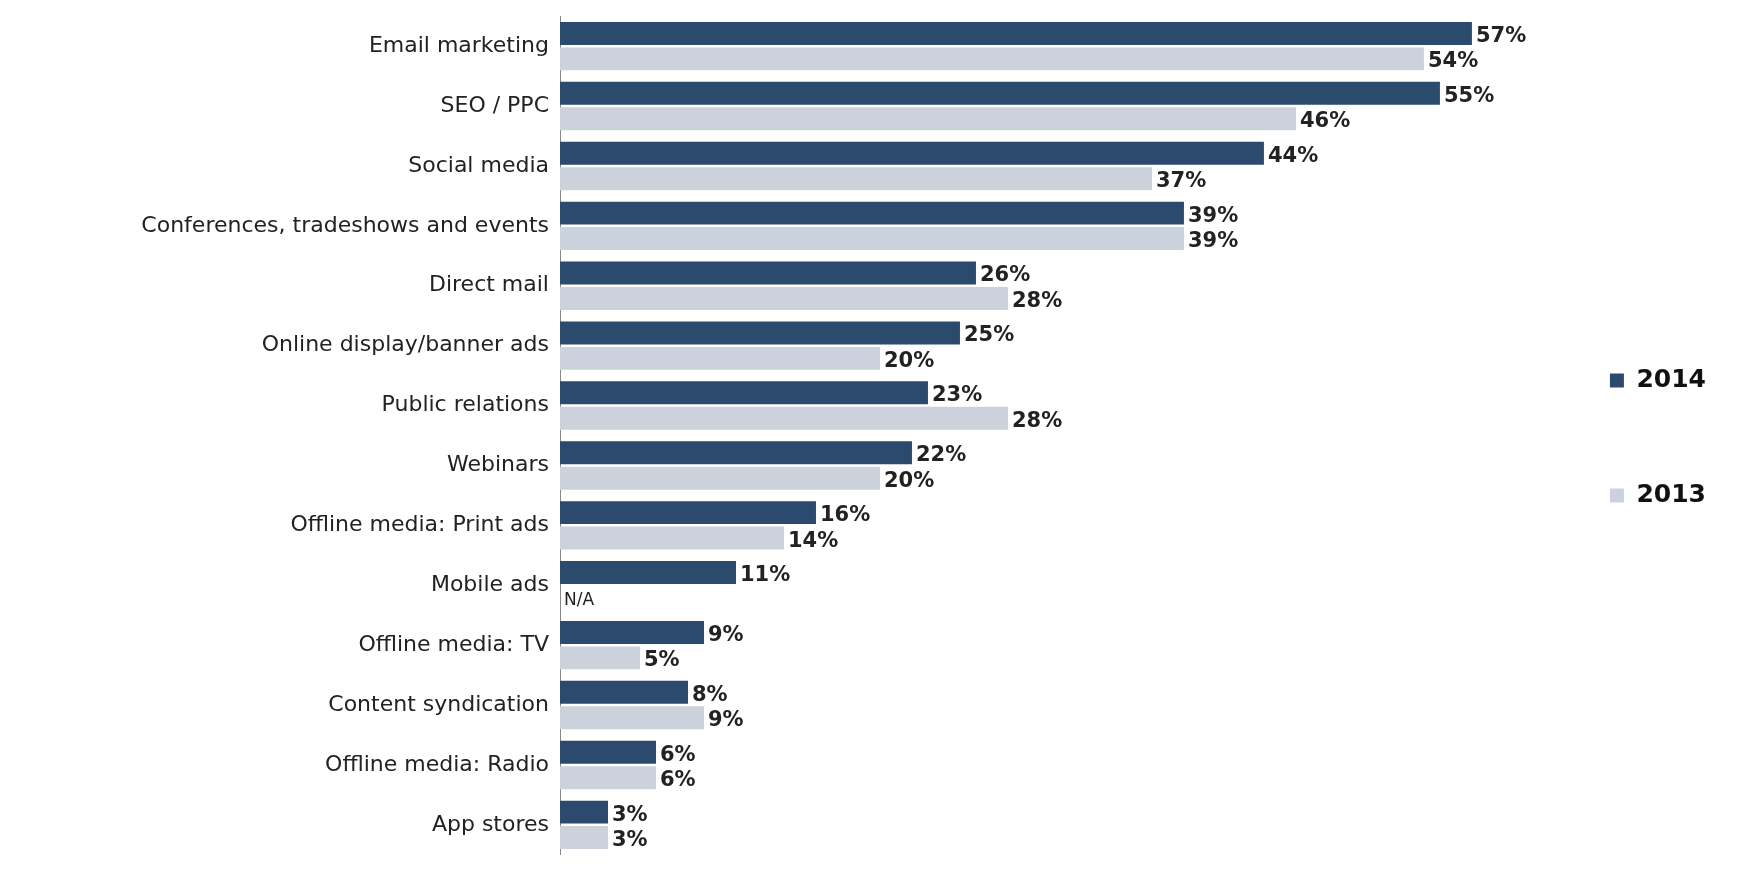  Describe the element at coordinates (1453, 60) in the screenshot. I see `data-label: 54%` at that location.